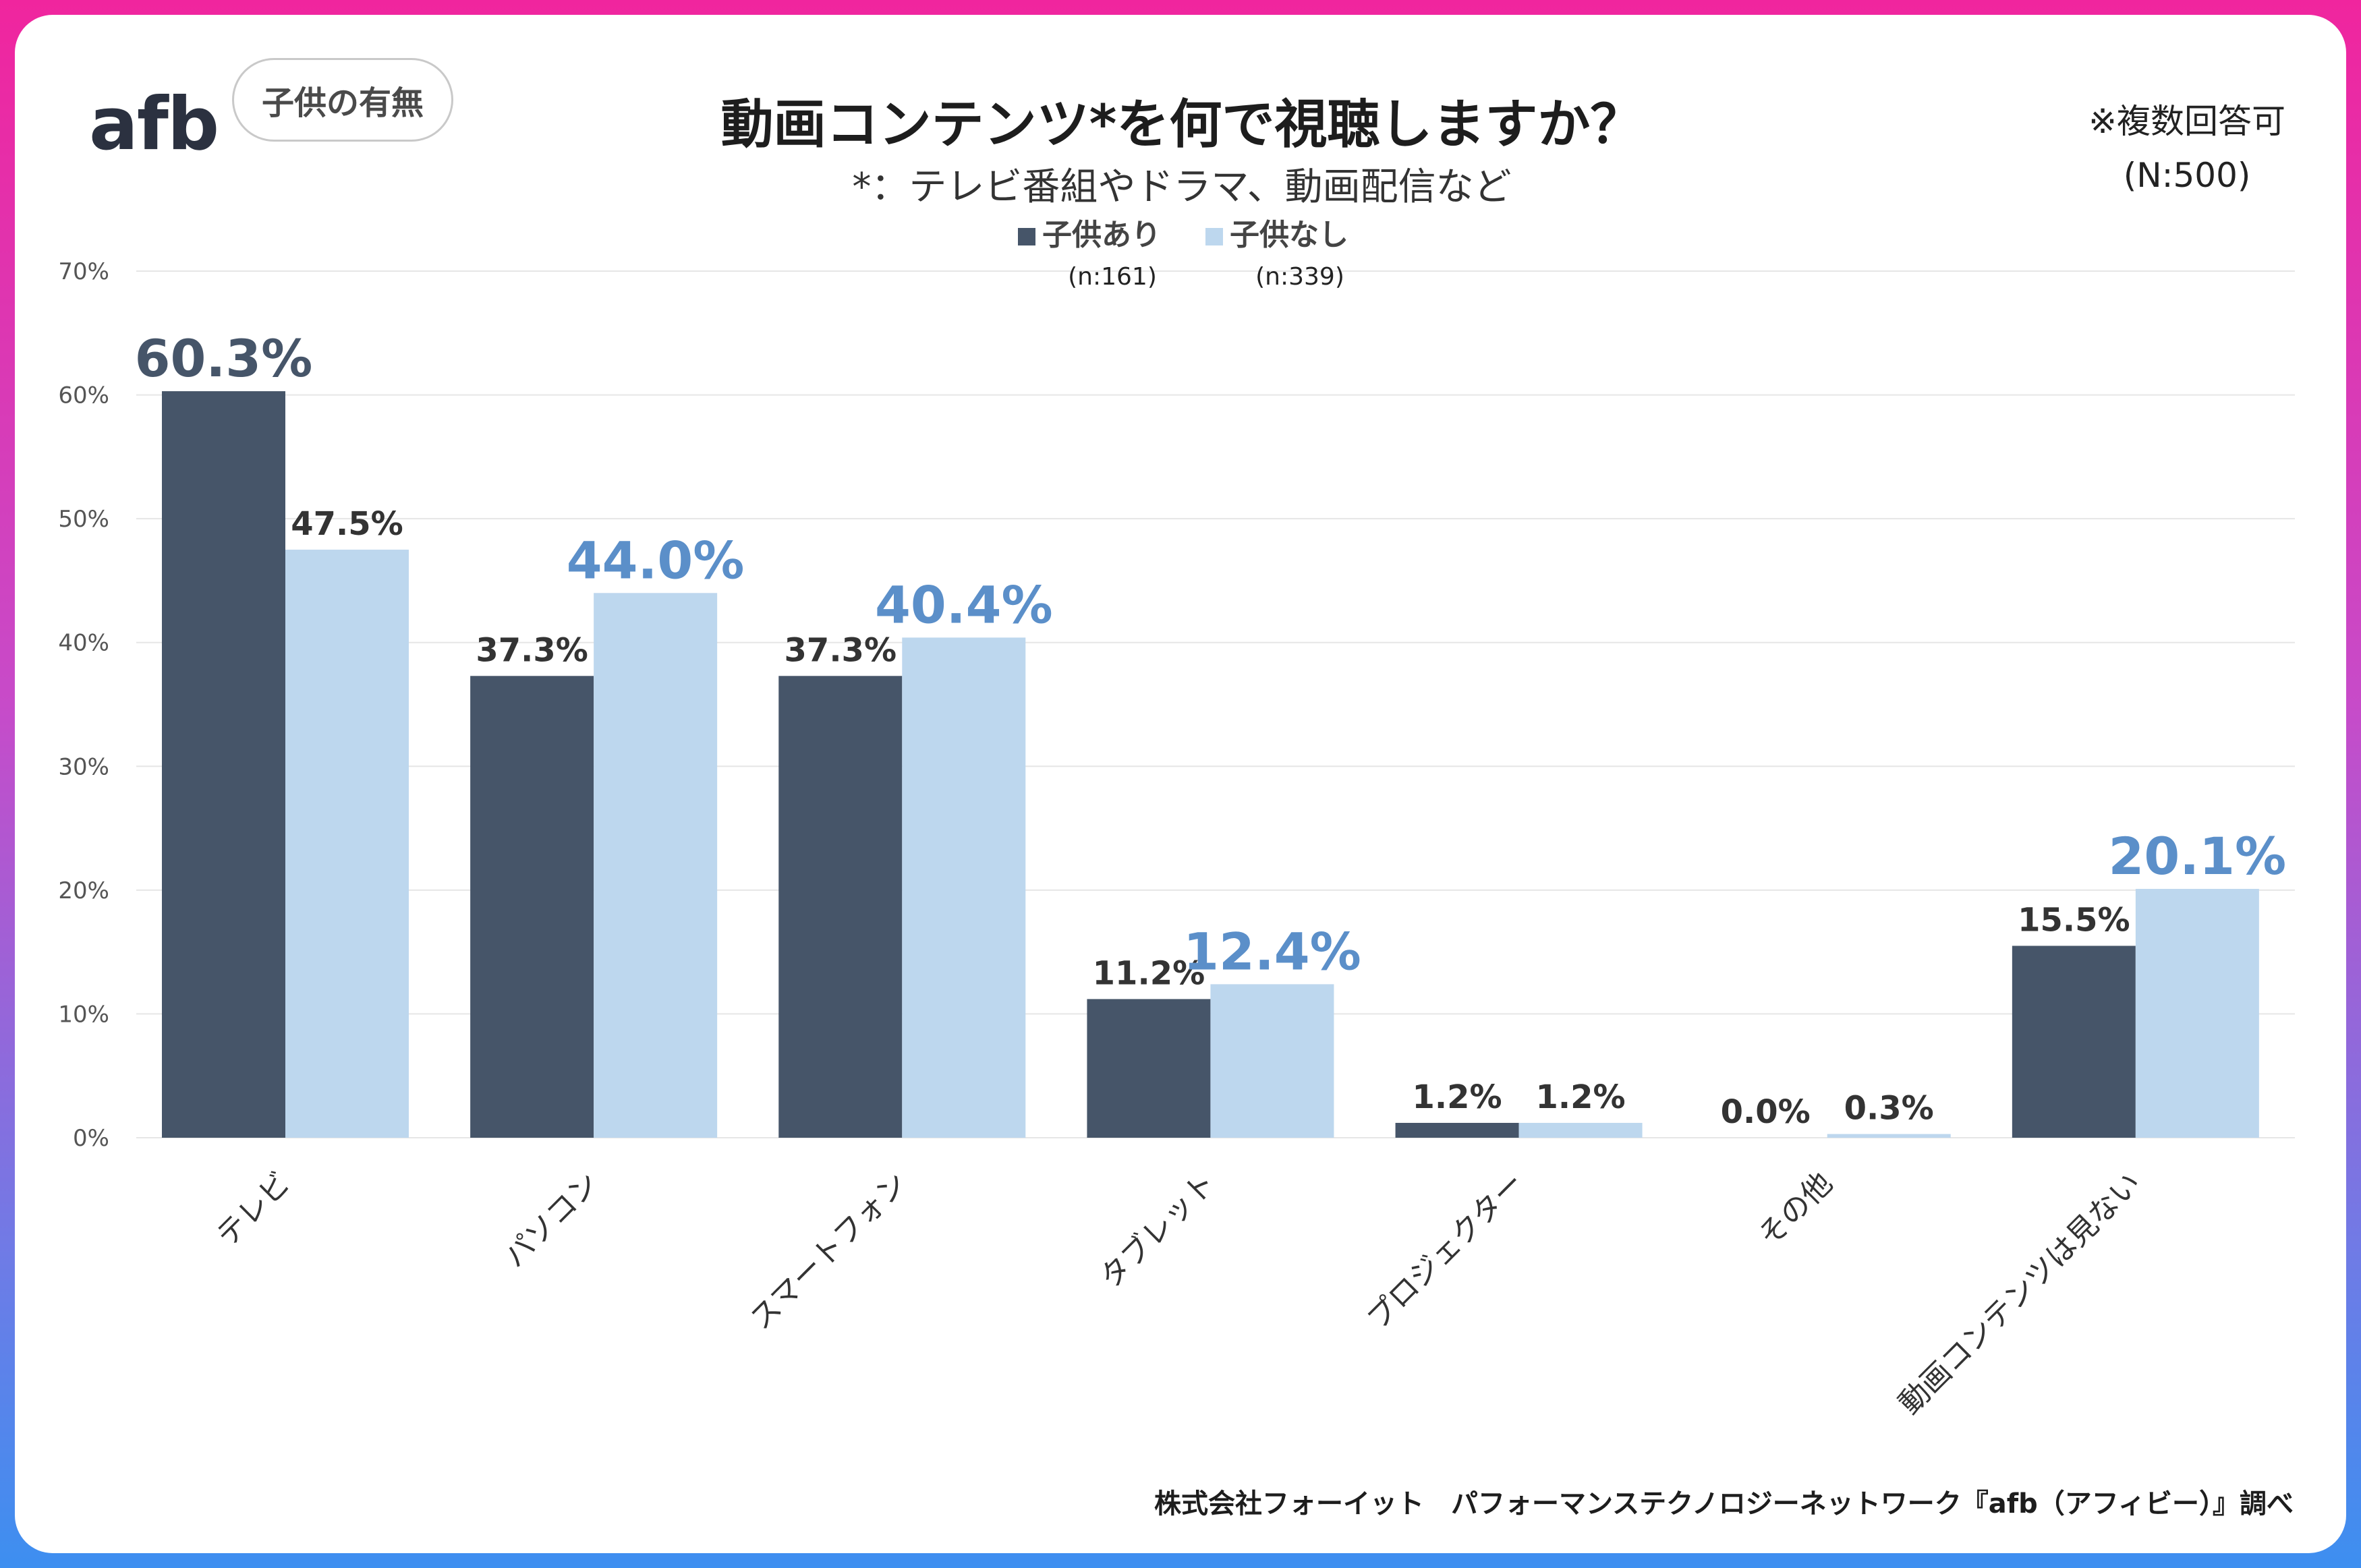  What do you see at coordinates (83, 395) in the screenshot?
I see `y-tick-label-60: 60%` at bounding box center [83, 395].